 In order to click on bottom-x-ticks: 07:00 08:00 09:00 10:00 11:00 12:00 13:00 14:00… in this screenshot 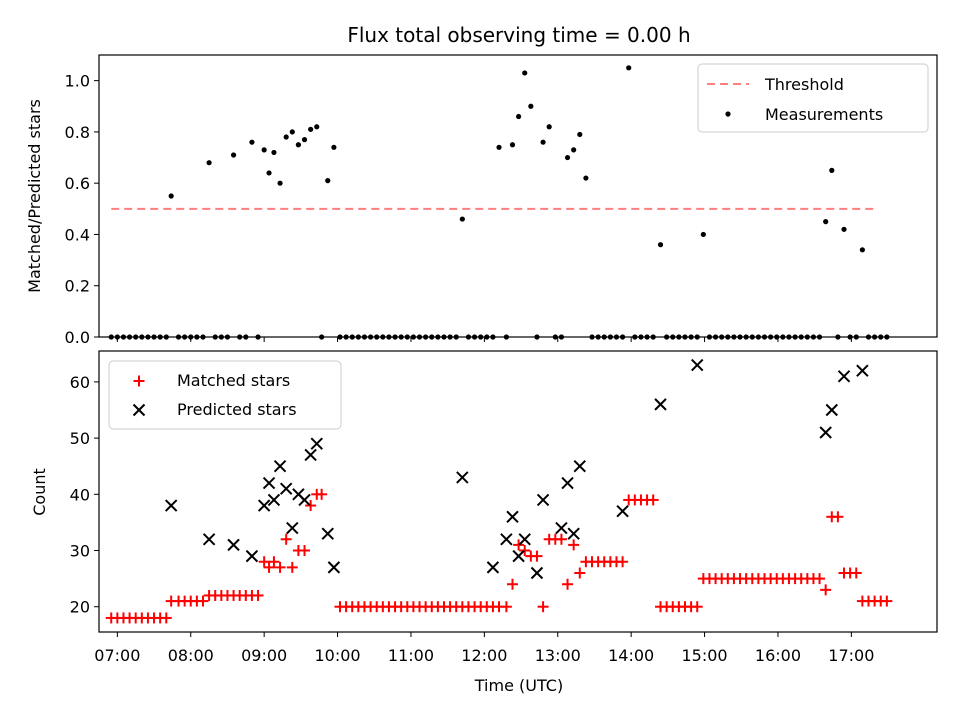, I will do `click(484, 648)`.